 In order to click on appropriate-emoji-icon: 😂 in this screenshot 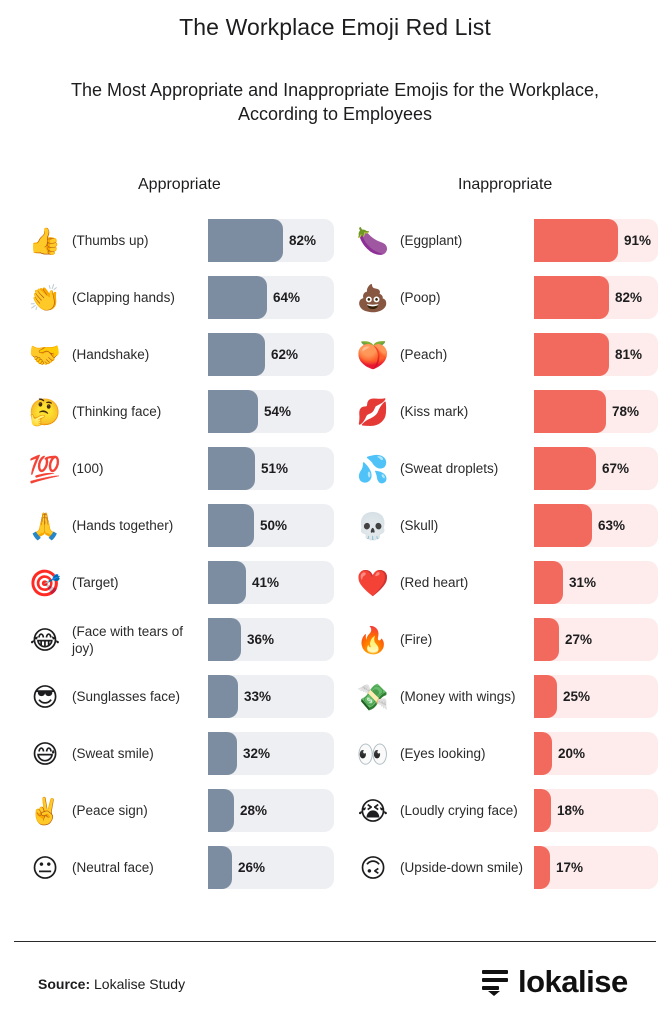, I will do `click(45, 641)`.